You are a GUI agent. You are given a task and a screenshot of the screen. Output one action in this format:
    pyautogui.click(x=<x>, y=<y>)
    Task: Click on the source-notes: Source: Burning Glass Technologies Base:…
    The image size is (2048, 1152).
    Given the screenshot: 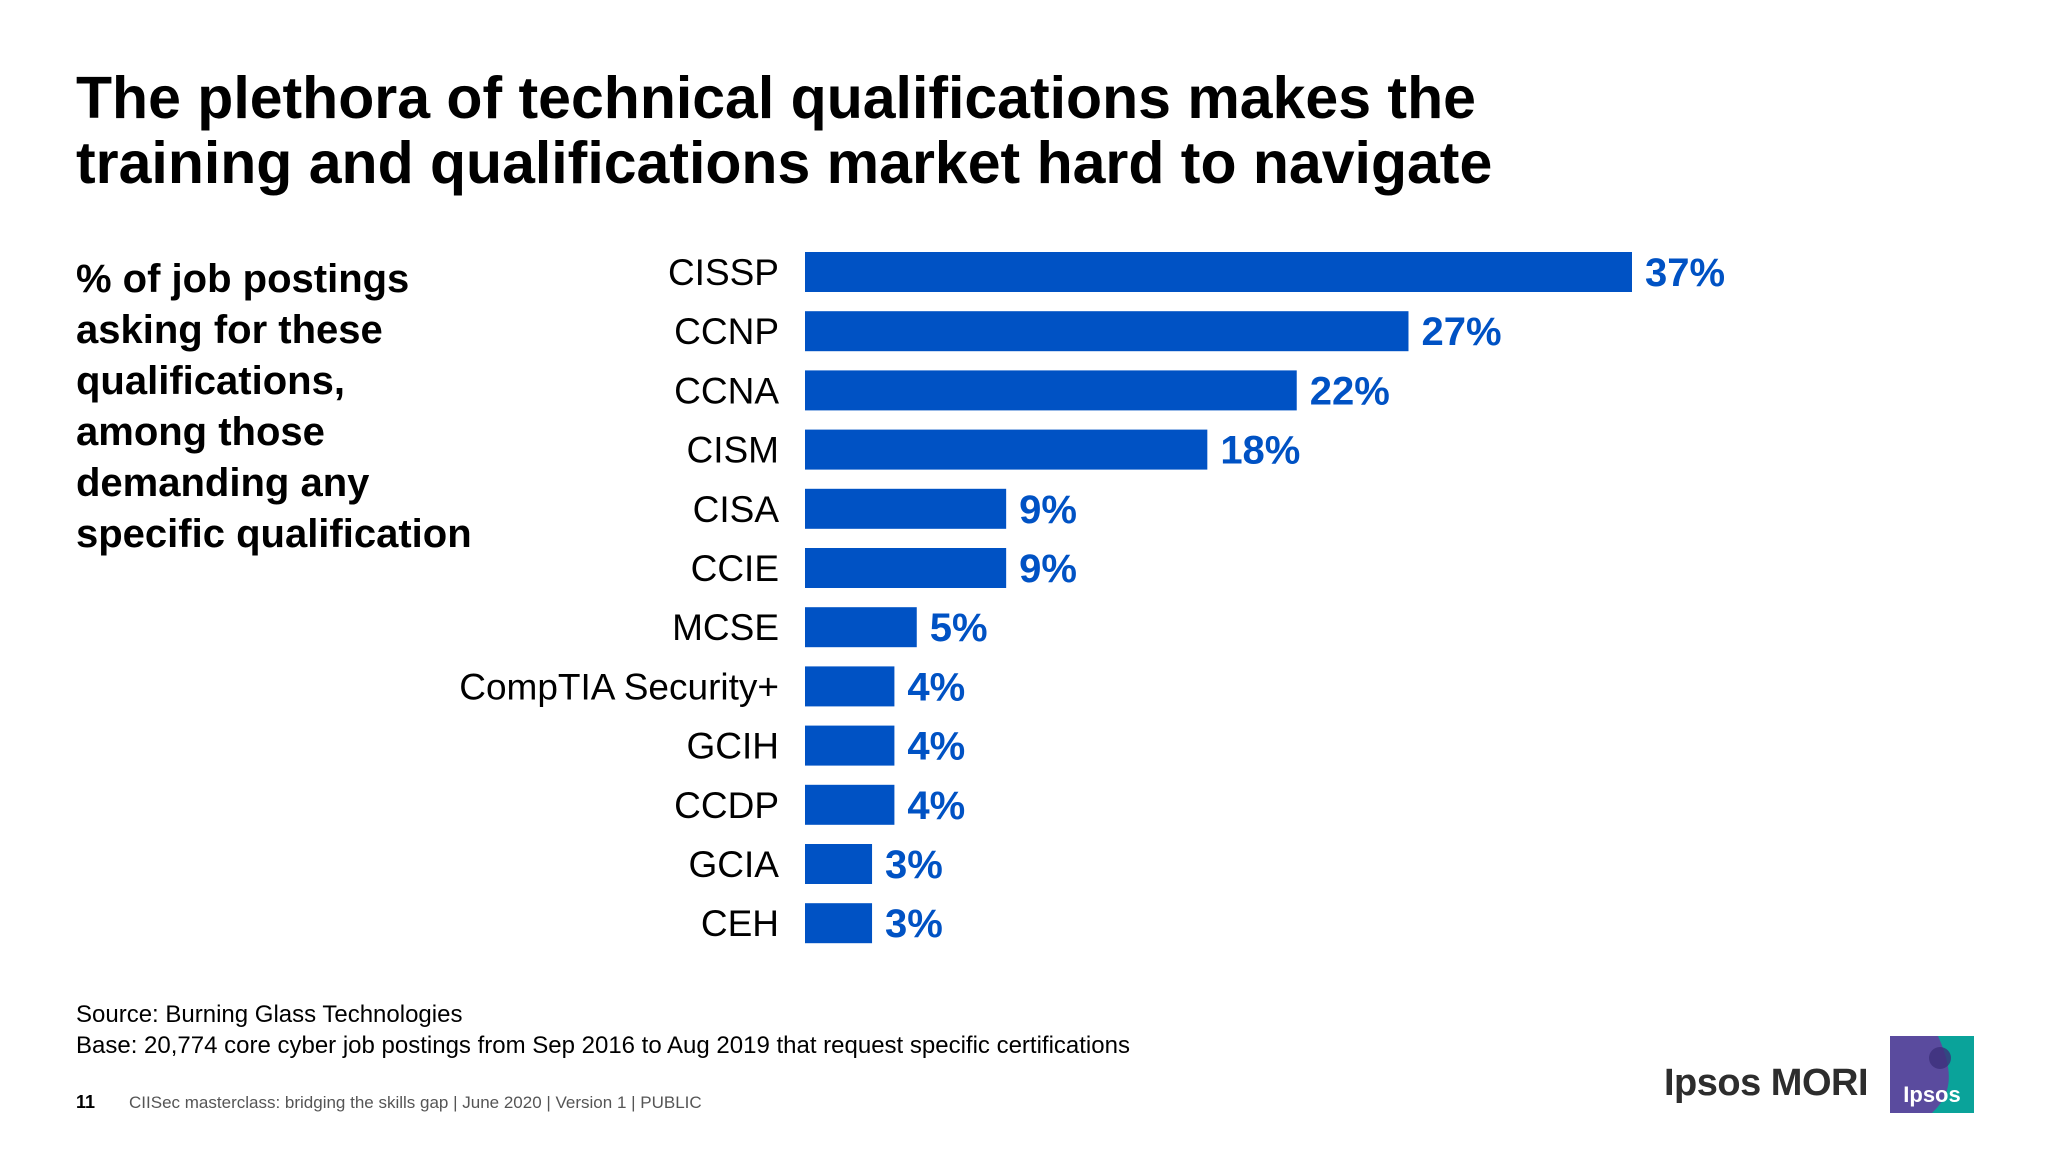 What is the action you would take?
    pyautogui.click(x=603, y=1030)
    